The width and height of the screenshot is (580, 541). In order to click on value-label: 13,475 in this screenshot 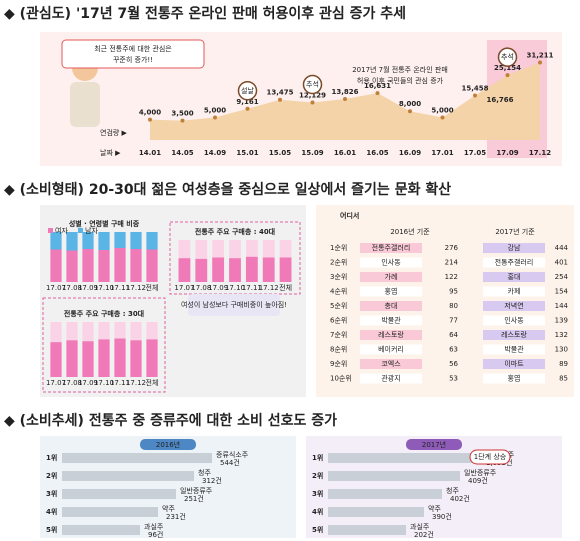, I will do `click(279, 93)`.